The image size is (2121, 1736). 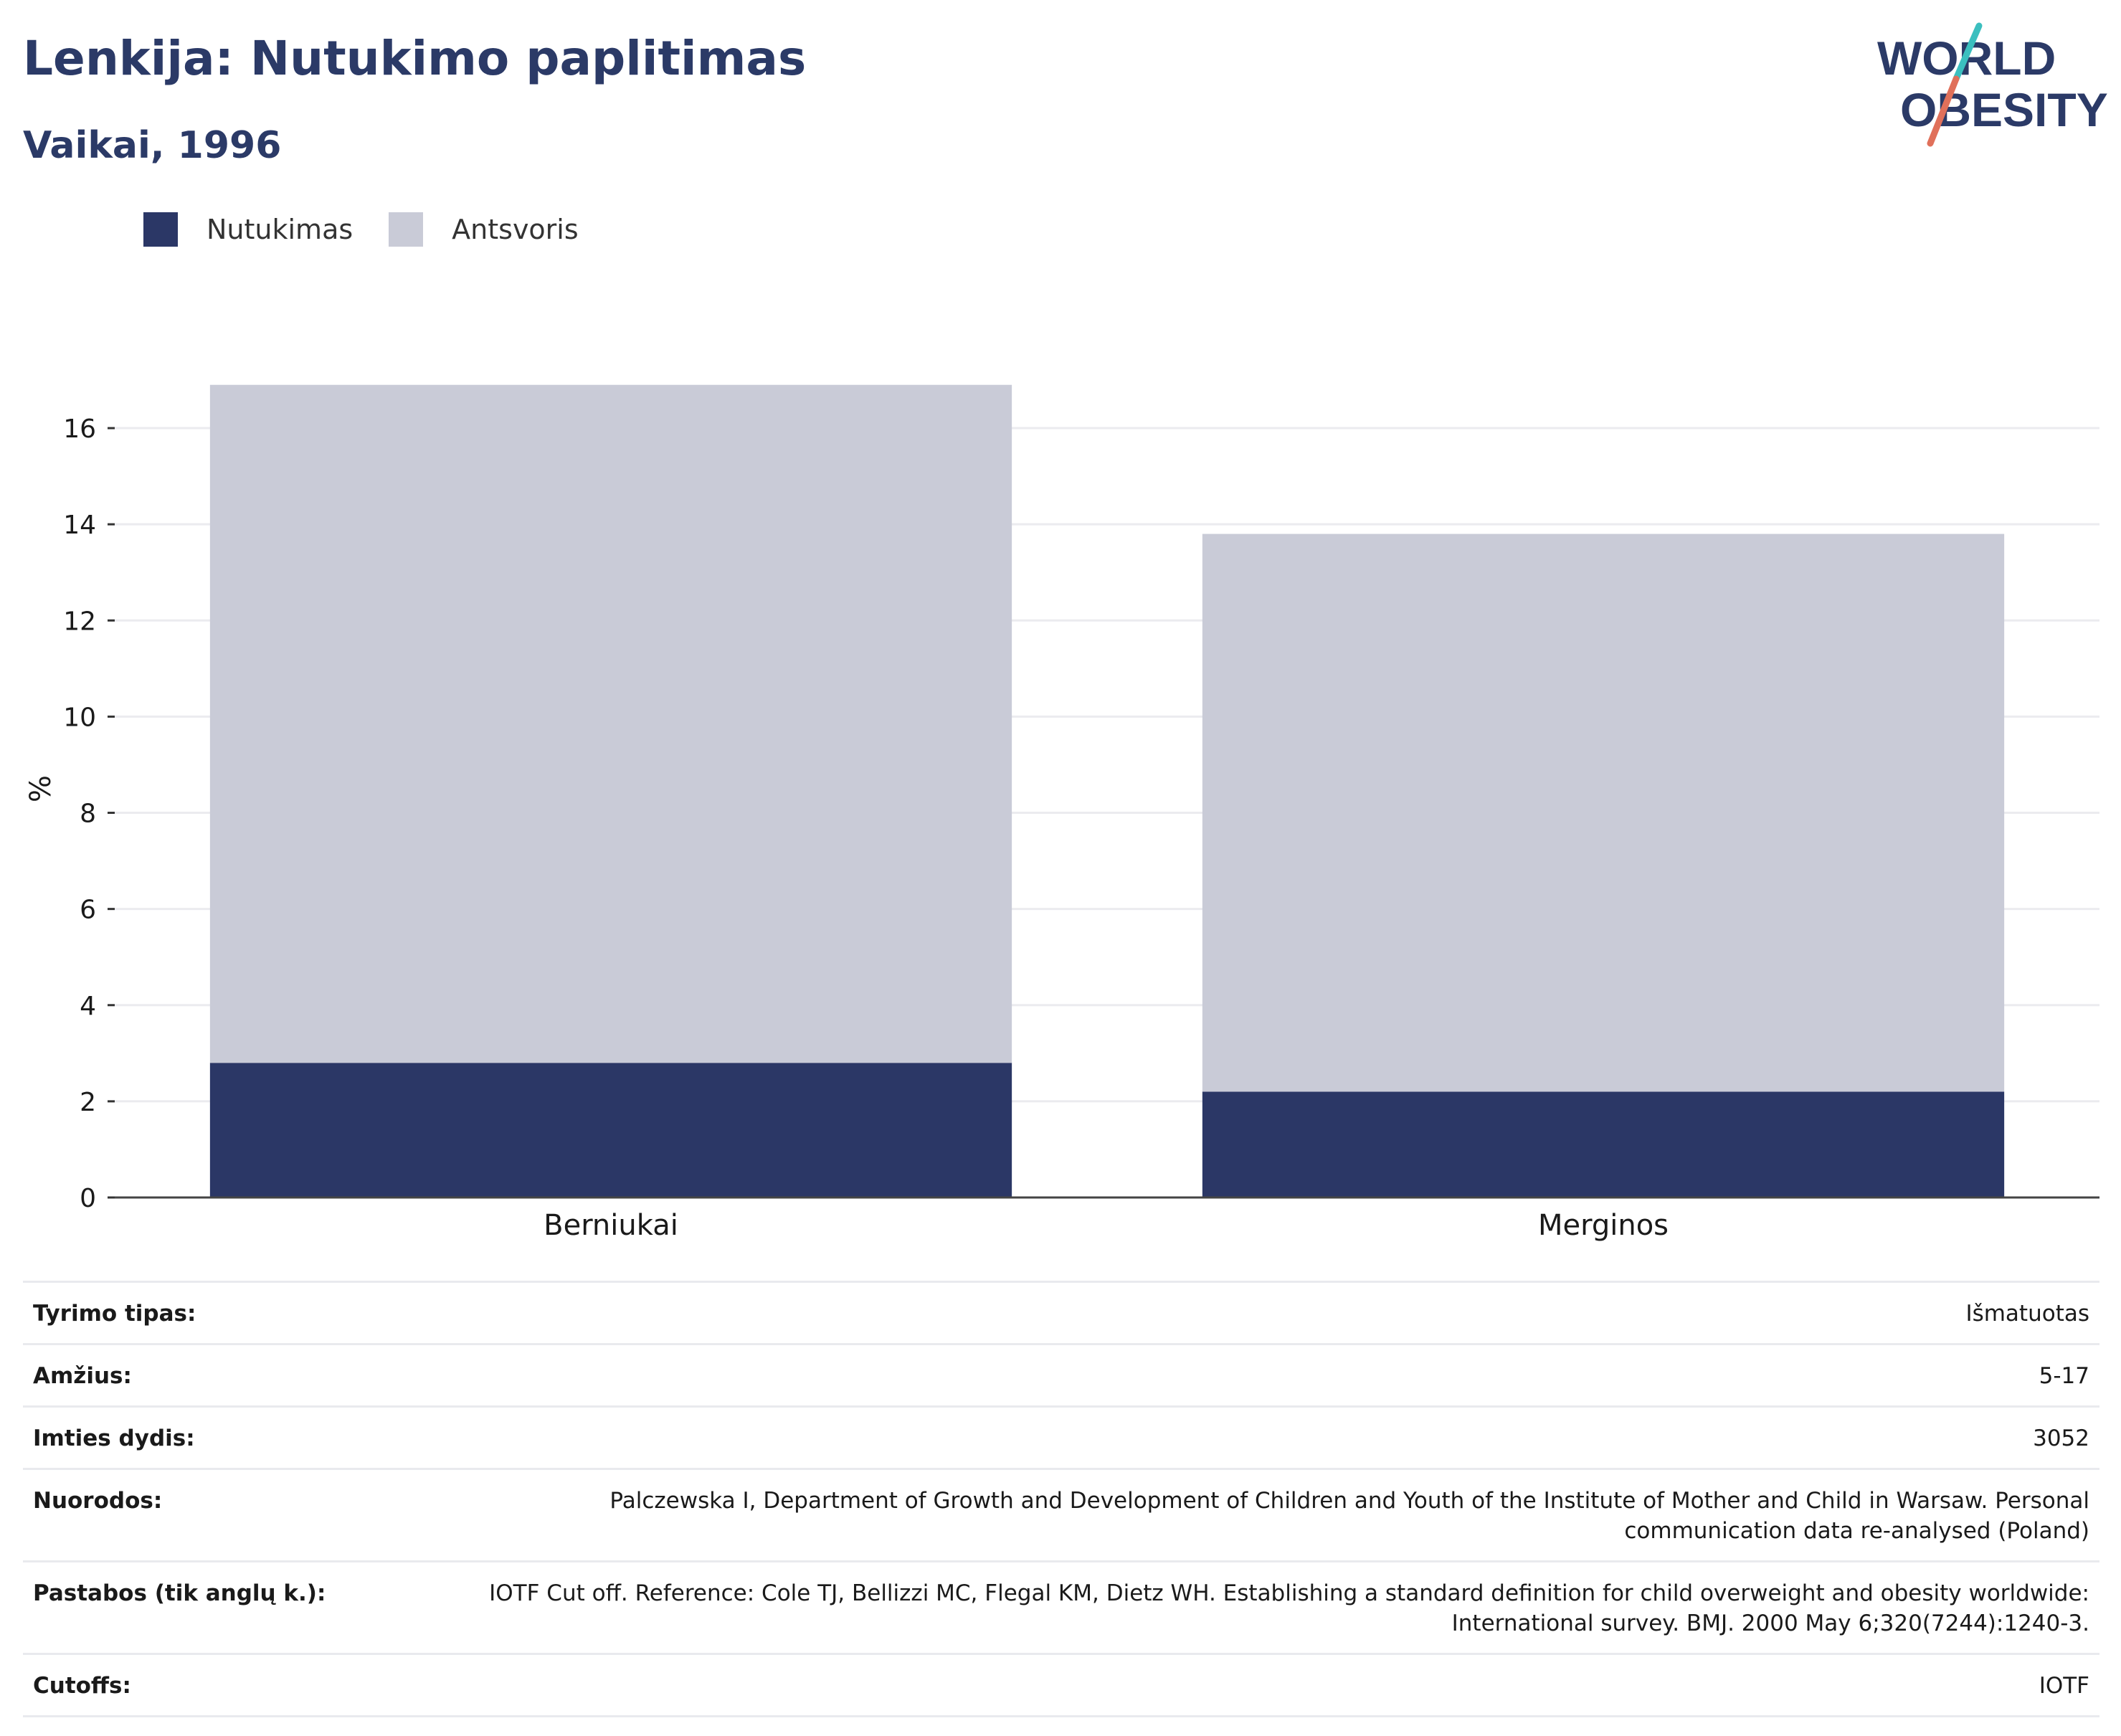 I want to click on y-tick-label: 6, so click(x=88, y=911).